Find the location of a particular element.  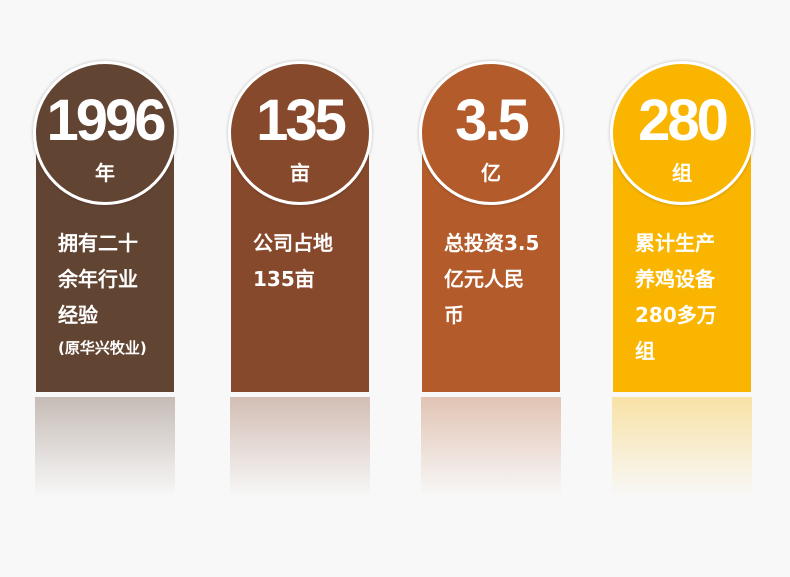

description-line: 拥有二十 is located at coordinates (98, 243).